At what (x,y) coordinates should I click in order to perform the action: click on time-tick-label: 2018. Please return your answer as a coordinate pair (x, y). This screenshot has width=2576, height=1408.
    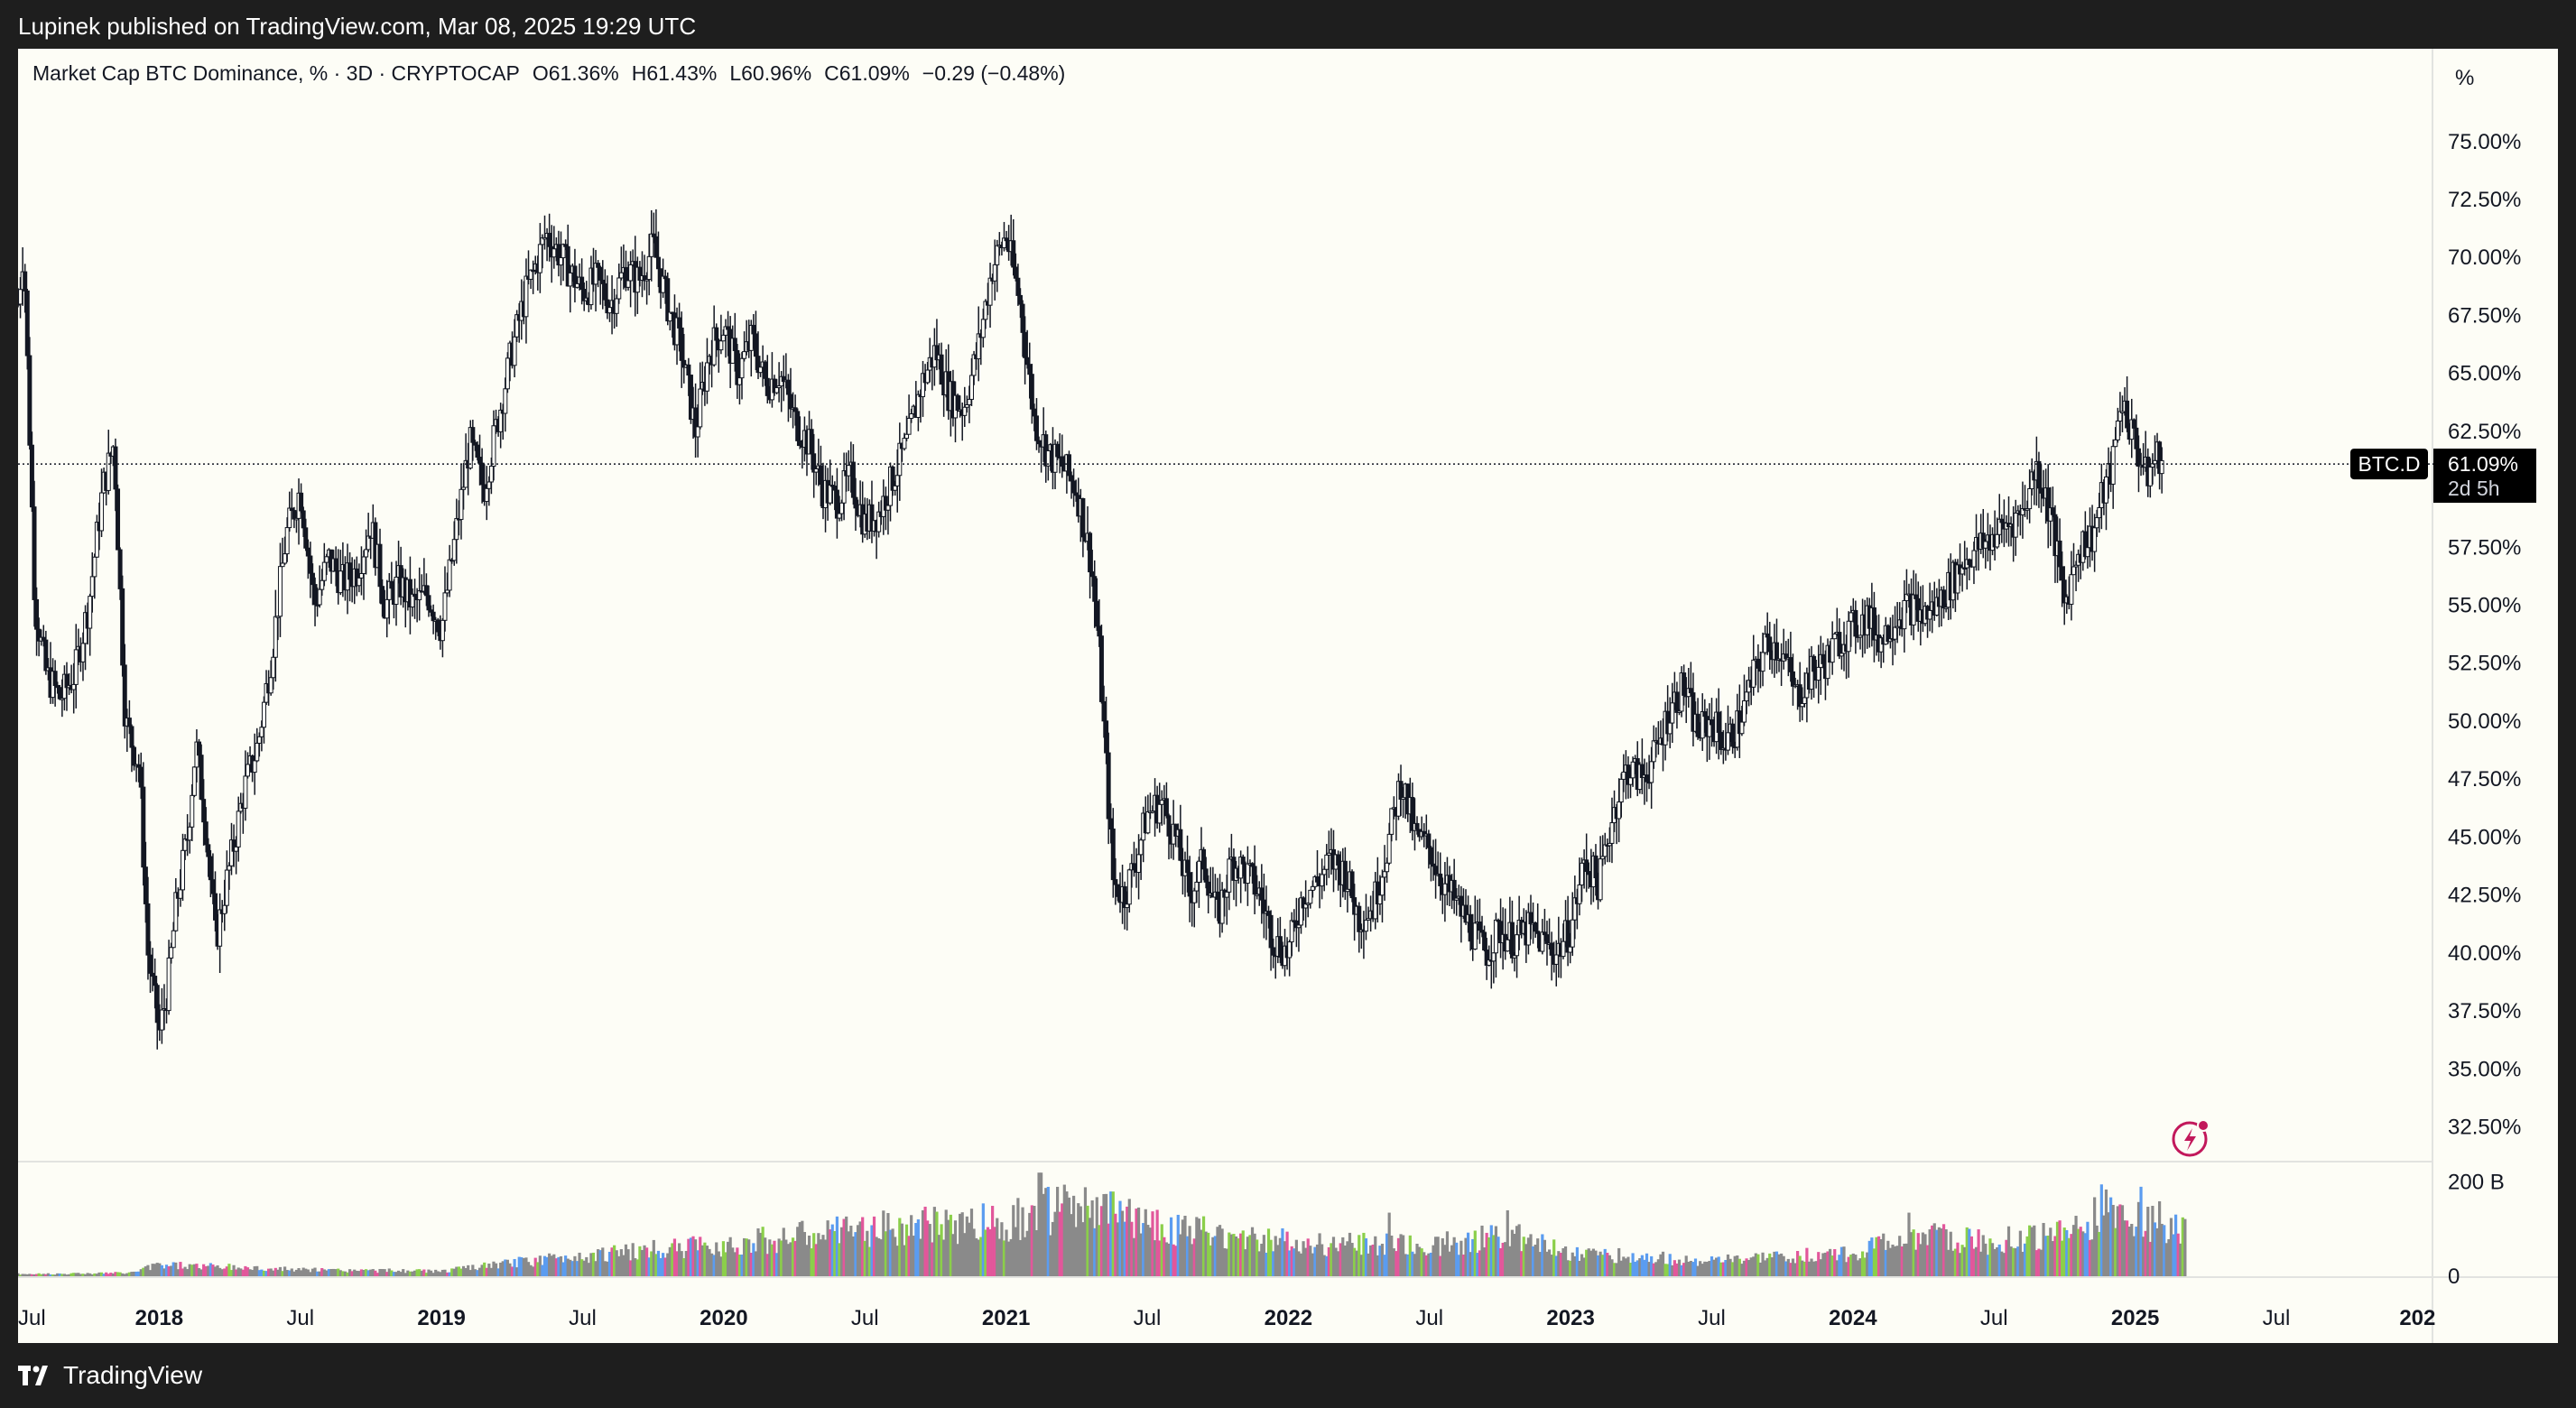
    Looking at the image, I should click on (159, 1318).